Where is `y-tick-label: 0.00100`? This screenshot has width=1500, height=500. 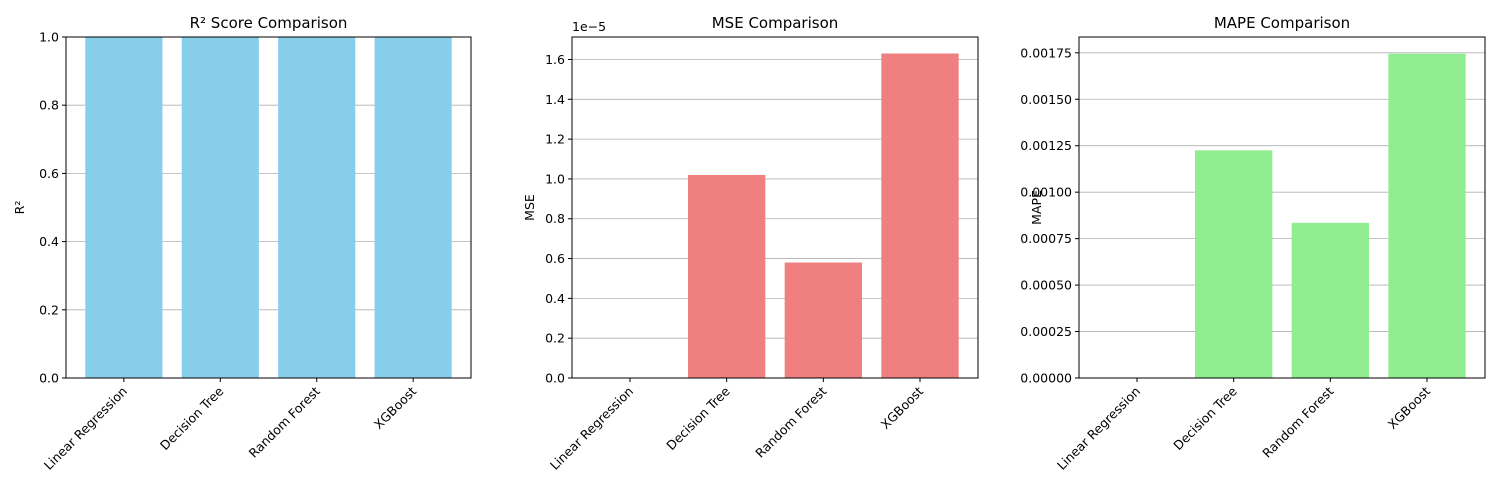
y-tick-label: 0.00100 is located at coordinates (1046, 192).